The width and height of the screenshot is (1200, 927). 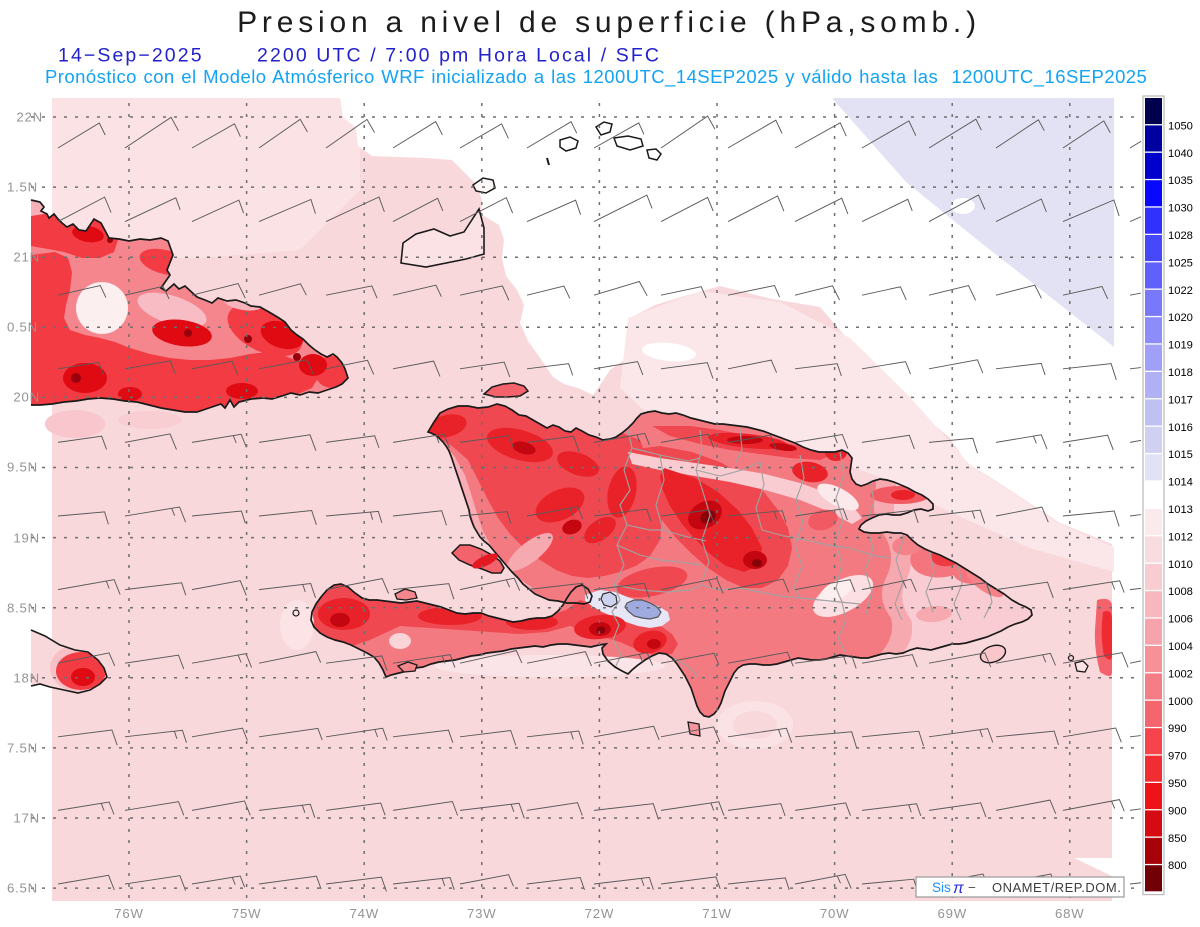 I want to click on svg-text: 0.5N, so click(x=22, y=327).